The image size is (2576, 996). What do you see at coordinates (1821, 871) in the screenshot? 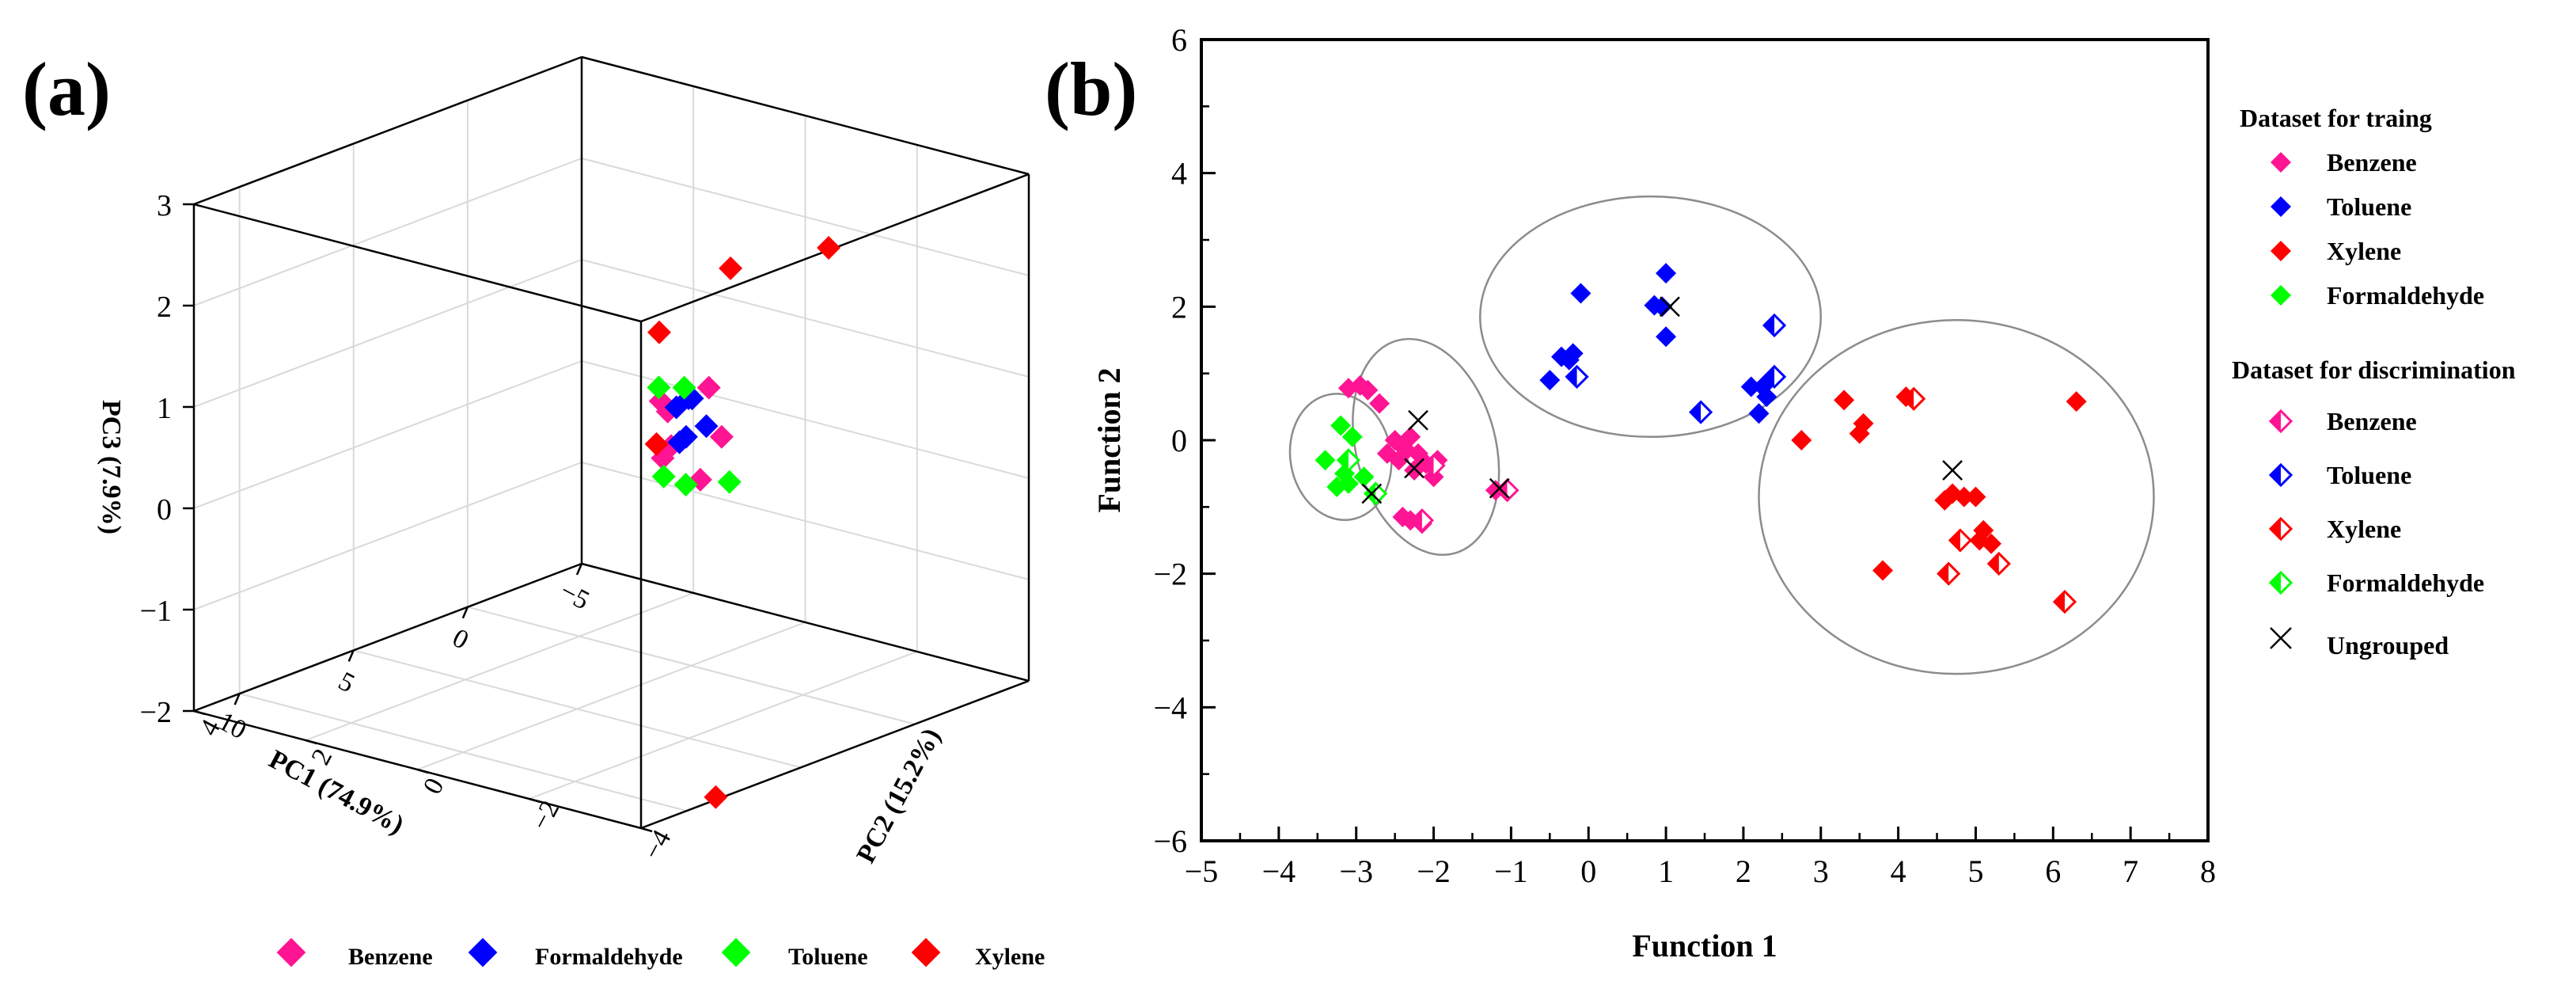
I see `x-tick-label: 3` at bounding box center [1821, 871].